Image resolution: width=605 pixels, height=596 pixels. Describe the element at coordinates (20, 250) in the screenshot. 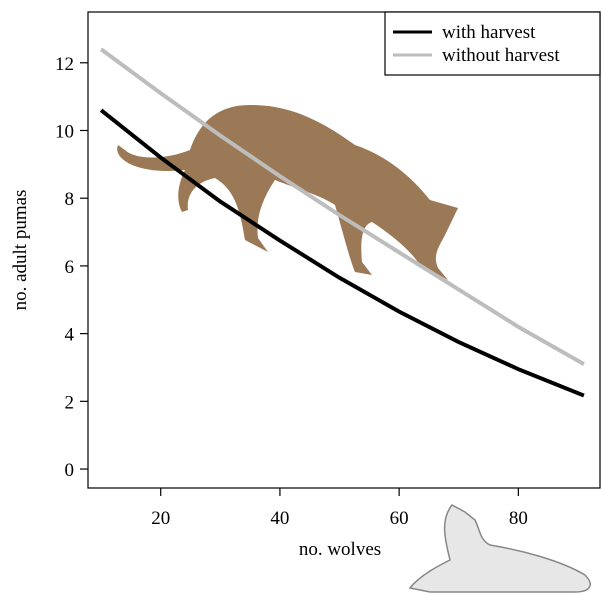

I see `y-axis-label: no. adult pumas` at that location.